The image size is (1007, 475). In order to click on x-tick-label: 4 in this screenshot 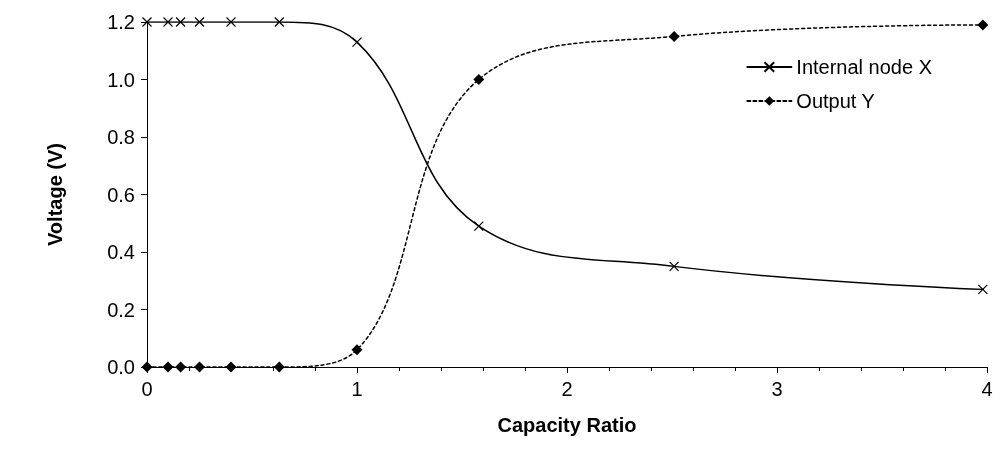, I will do `click(987, 389)`.